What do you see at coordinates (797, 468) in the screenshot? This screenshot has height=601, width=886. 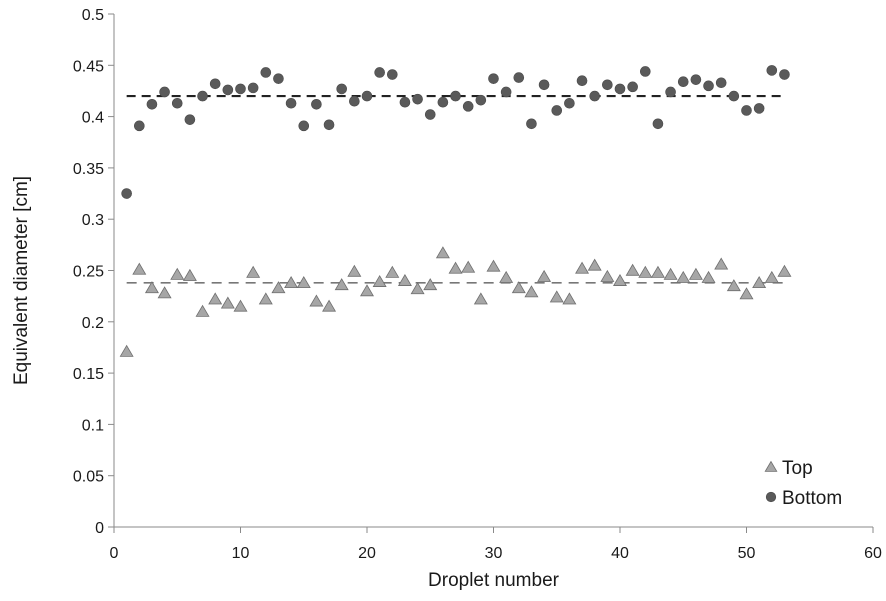 I see `legend-label: Top` at bounding box center [797, 468].